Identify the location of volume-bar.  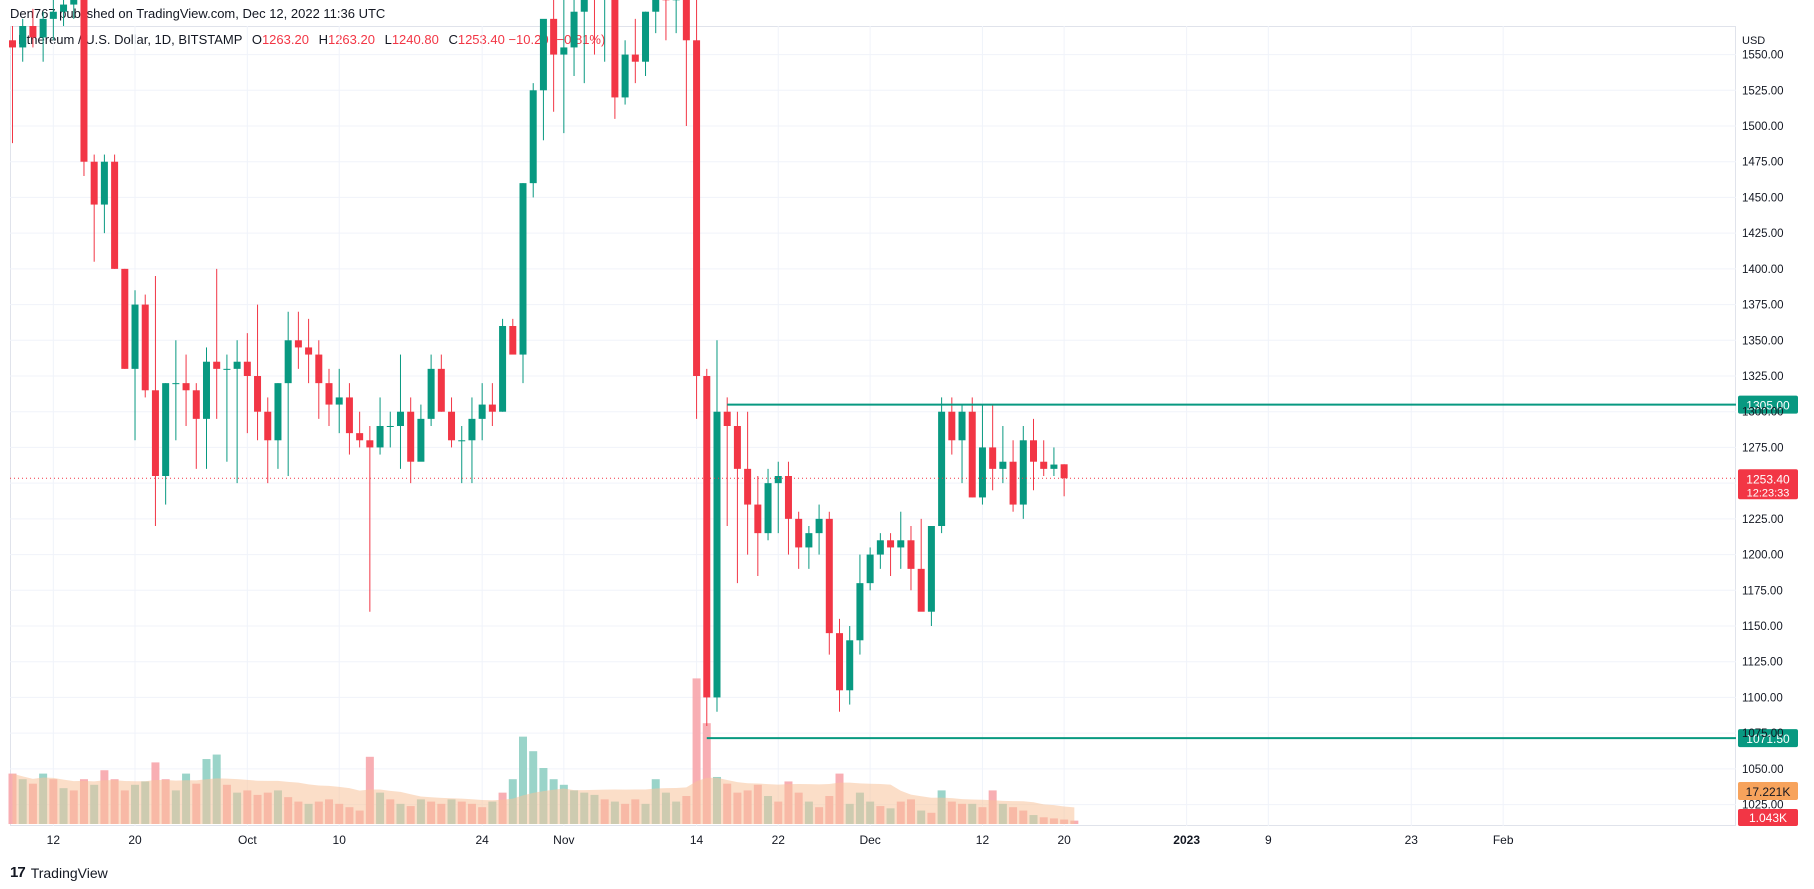
(706, 773).